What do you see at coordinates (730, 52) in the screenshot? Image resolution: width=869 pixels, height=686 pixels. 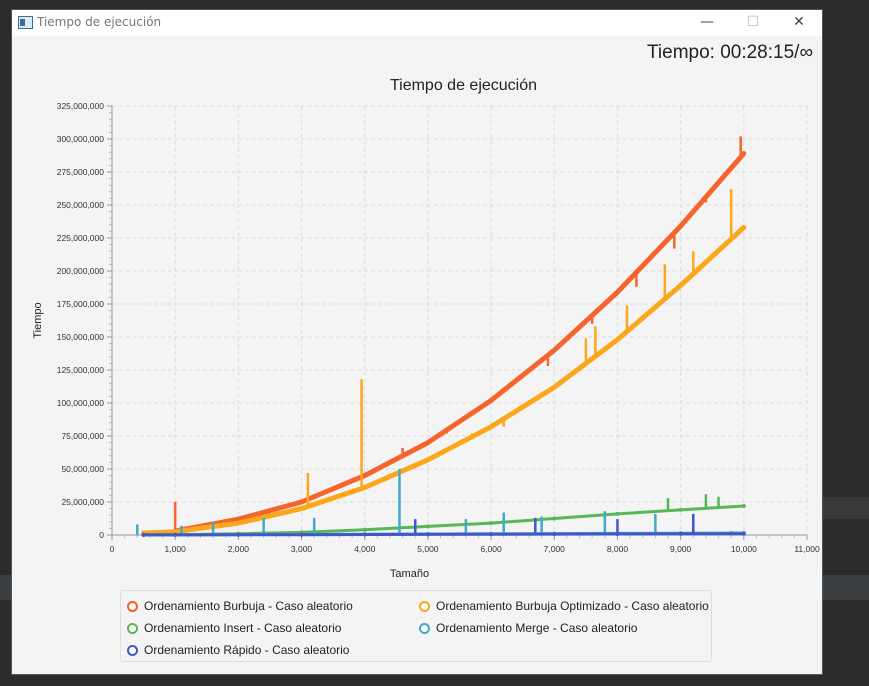 I see `elapsed-timer: Tiempo: 00:28:15/∞` at bounding box center [730, 52].